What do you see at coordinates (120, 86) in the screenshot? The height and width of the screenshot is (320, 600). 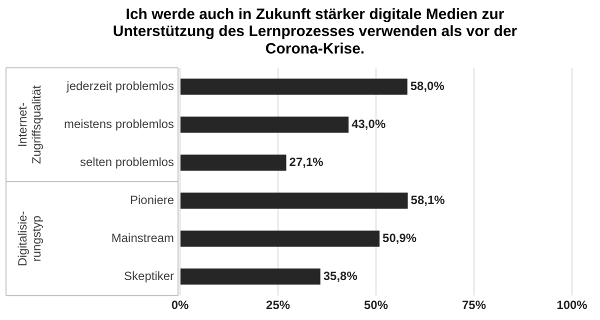 I see `y-tick-label: jederzeit problemlos` at bounding box center [120, 86].